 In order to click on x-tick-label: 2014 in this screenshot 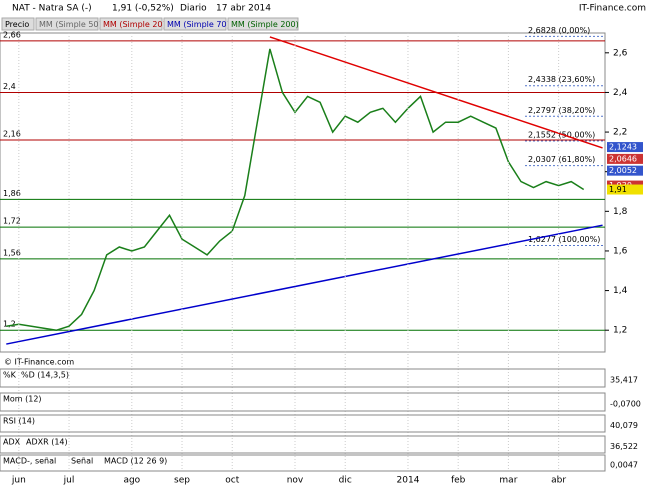, I will do `click(408, 481)`.